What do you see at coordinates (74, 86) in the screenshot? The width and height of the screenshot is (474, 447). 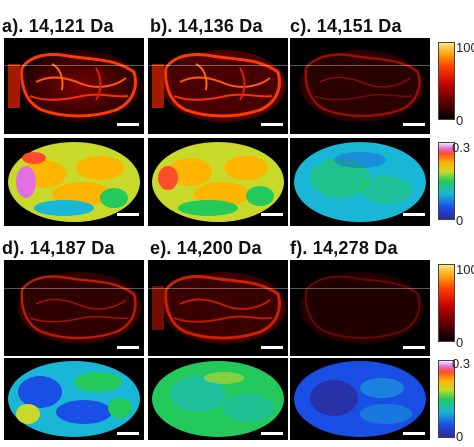 I see `ion-image-a` at bounding box center [74, 86].